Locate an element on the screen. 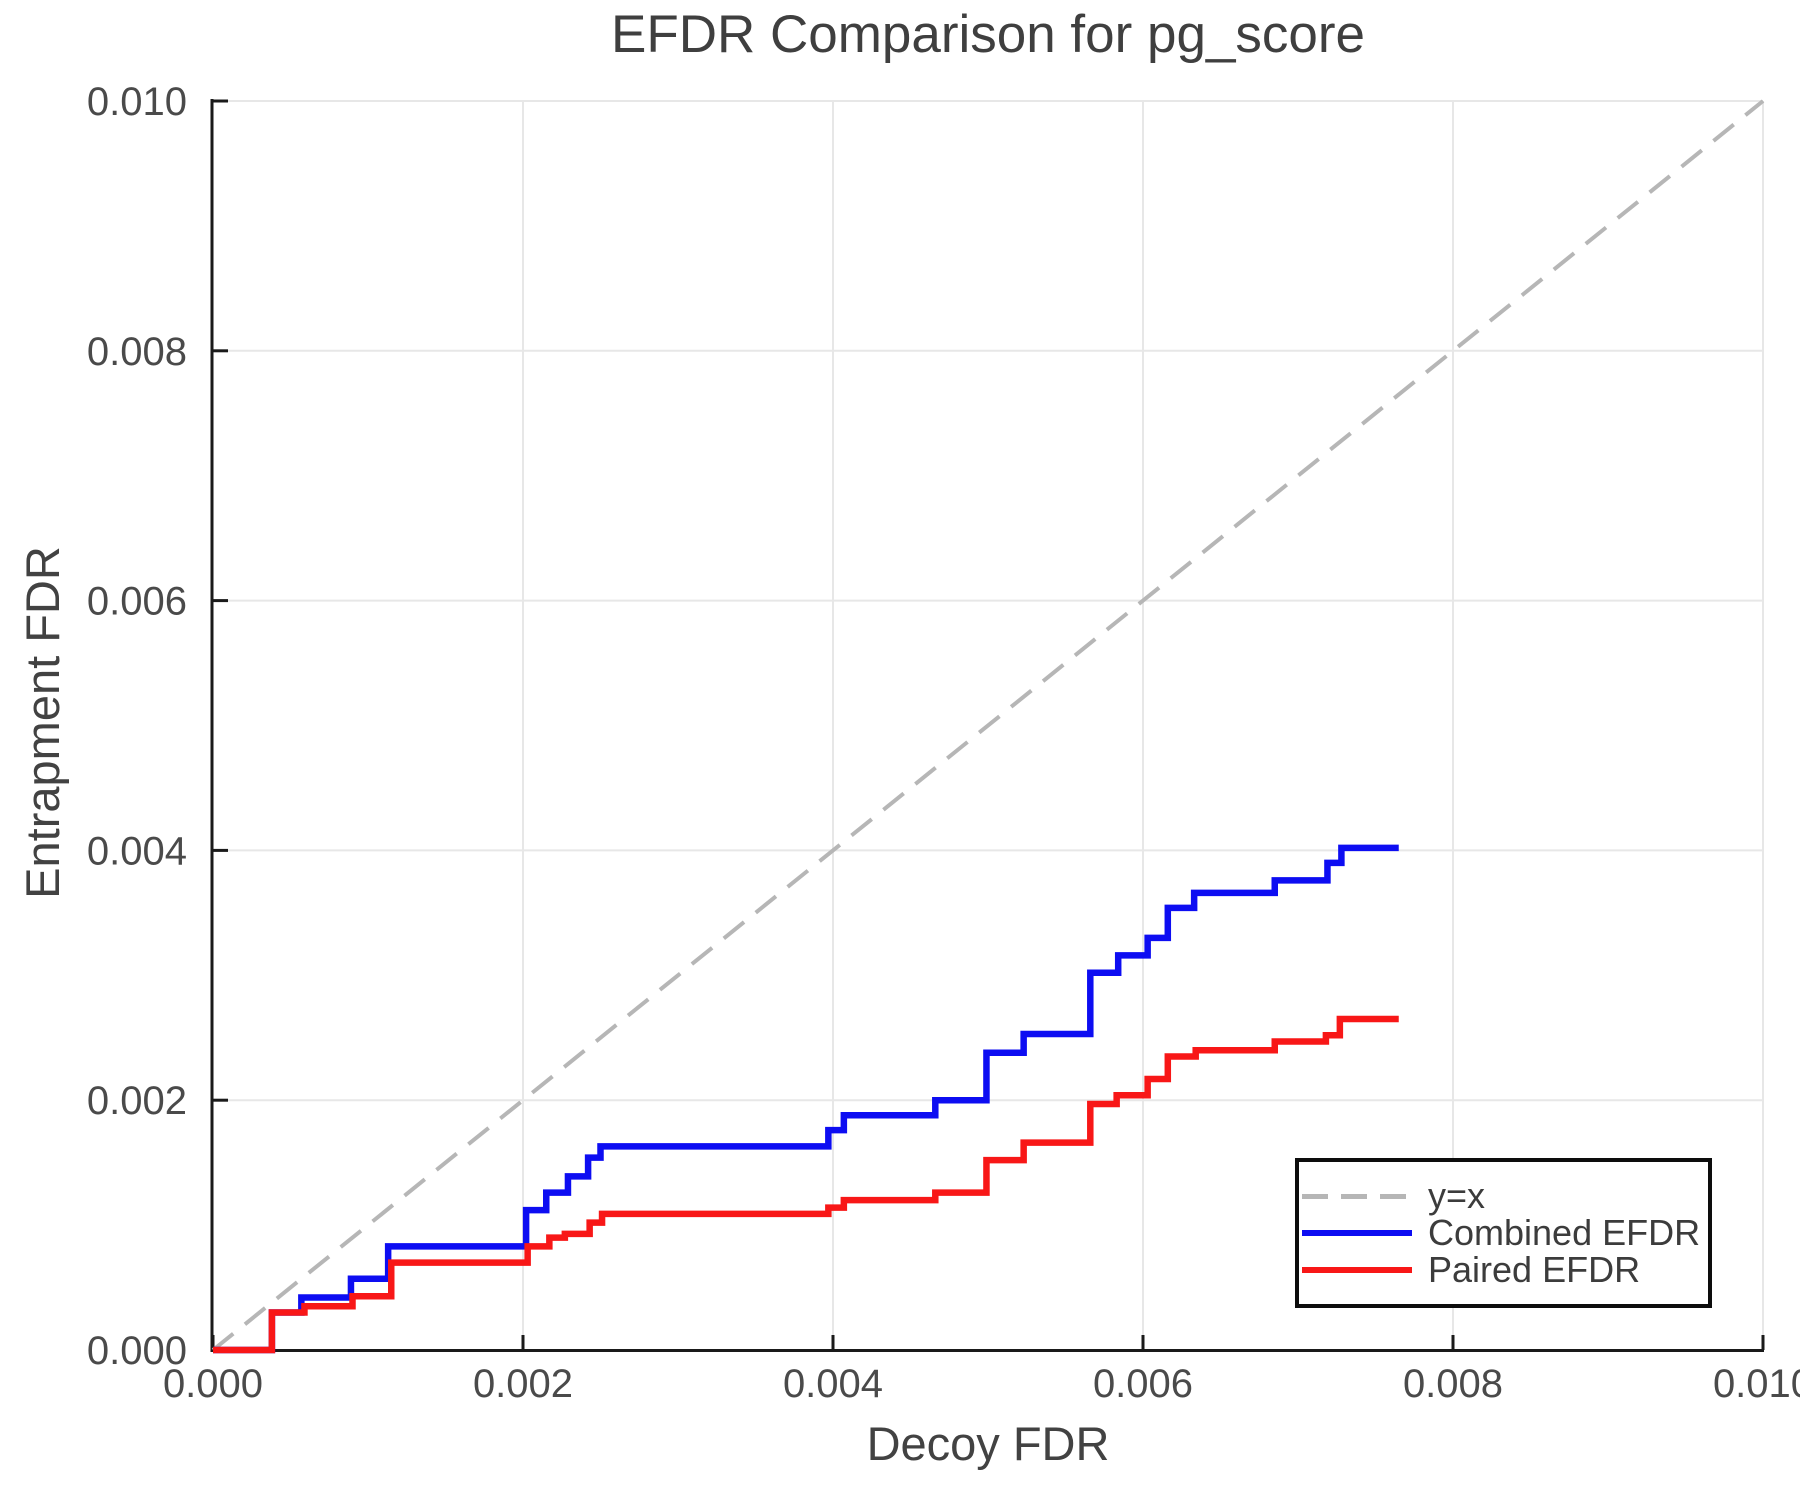 The height and width of the screenshot is (1500, 1800). x-tick-label: 0.010 is located at coordinates (1756, 1384).